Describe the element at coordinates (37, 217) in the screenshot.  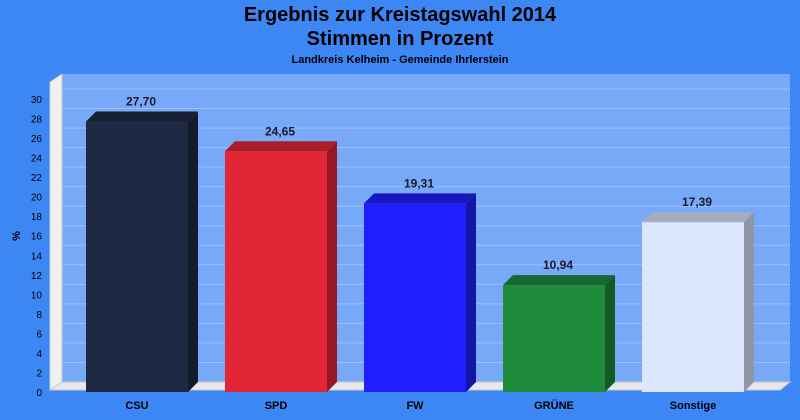
I see `y-tick-label: 18` at that location.